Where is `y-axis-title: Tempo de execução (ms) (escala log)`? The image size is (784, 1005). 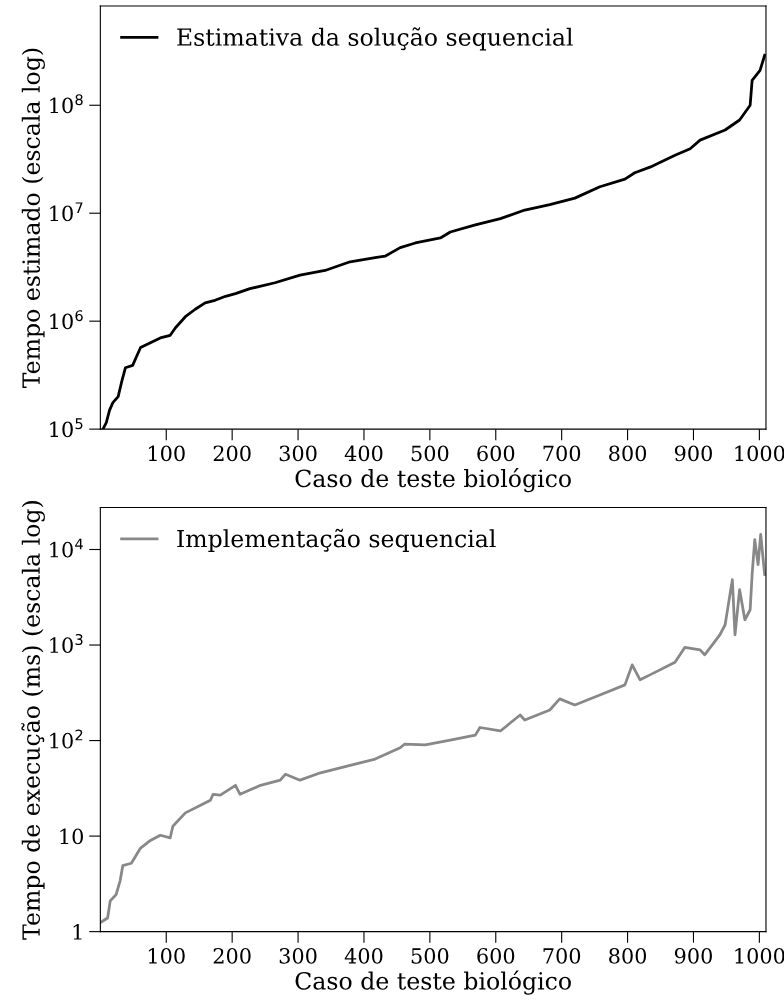
y-axis-title: Tempo de execução (ms) (escala log) is located at coordinates (33, 720).